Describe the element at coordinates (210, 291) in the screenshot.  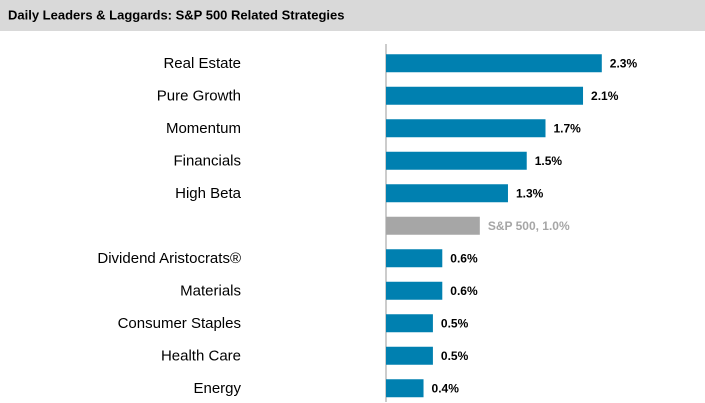
I see `category-label: Materials` at that location.